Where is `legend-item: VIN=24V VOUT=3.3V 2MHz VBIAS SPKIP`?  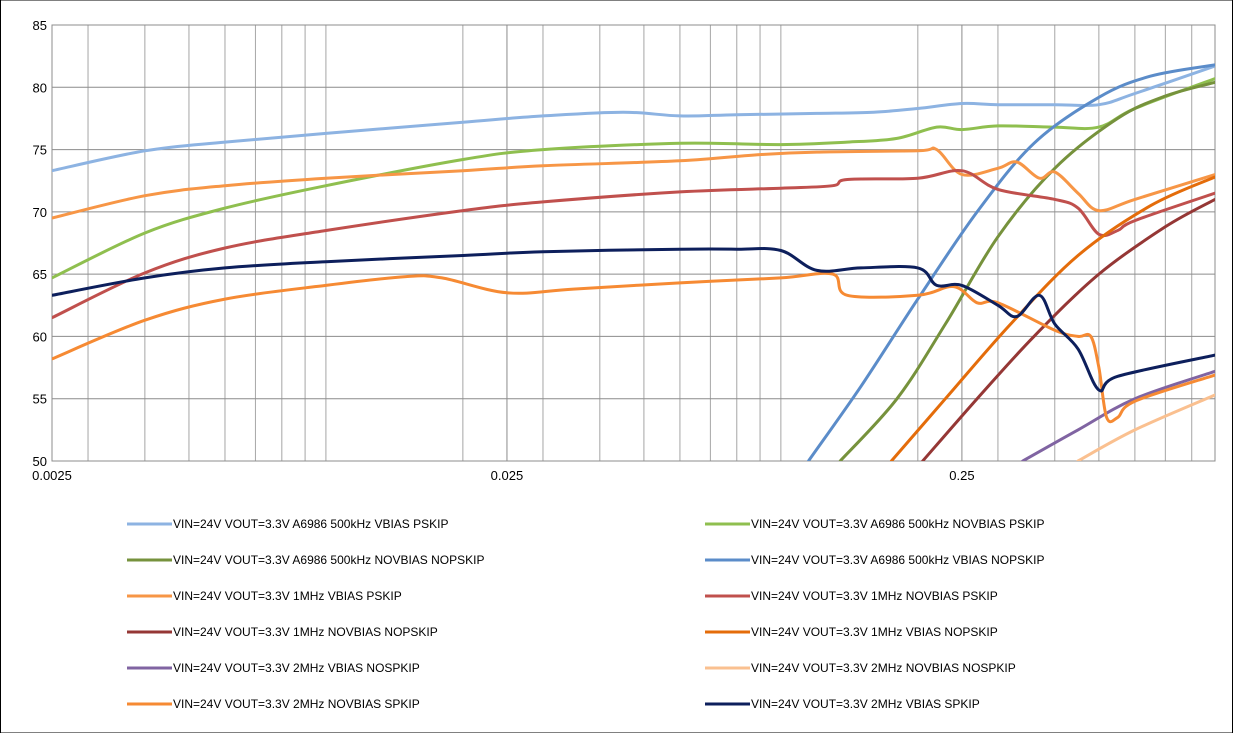 legend-item: VIN=24V VOUT=3.3V 2MHz VBIAS SPKIP is located at coordinates (842, 704).